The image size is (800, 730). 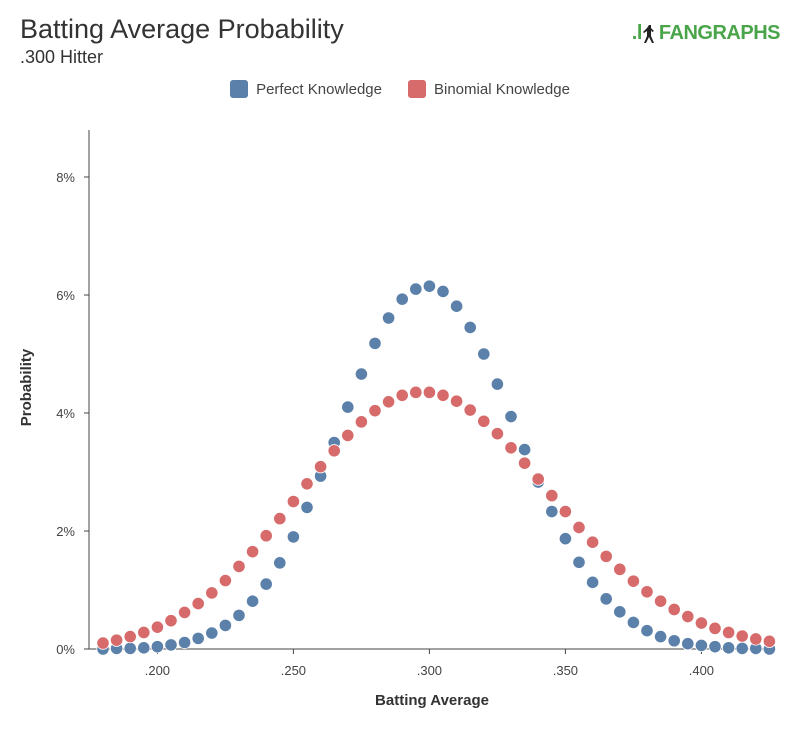 I want to click on legend-item-binomial: Binomial Knowledge, so click(x=489, y=89).